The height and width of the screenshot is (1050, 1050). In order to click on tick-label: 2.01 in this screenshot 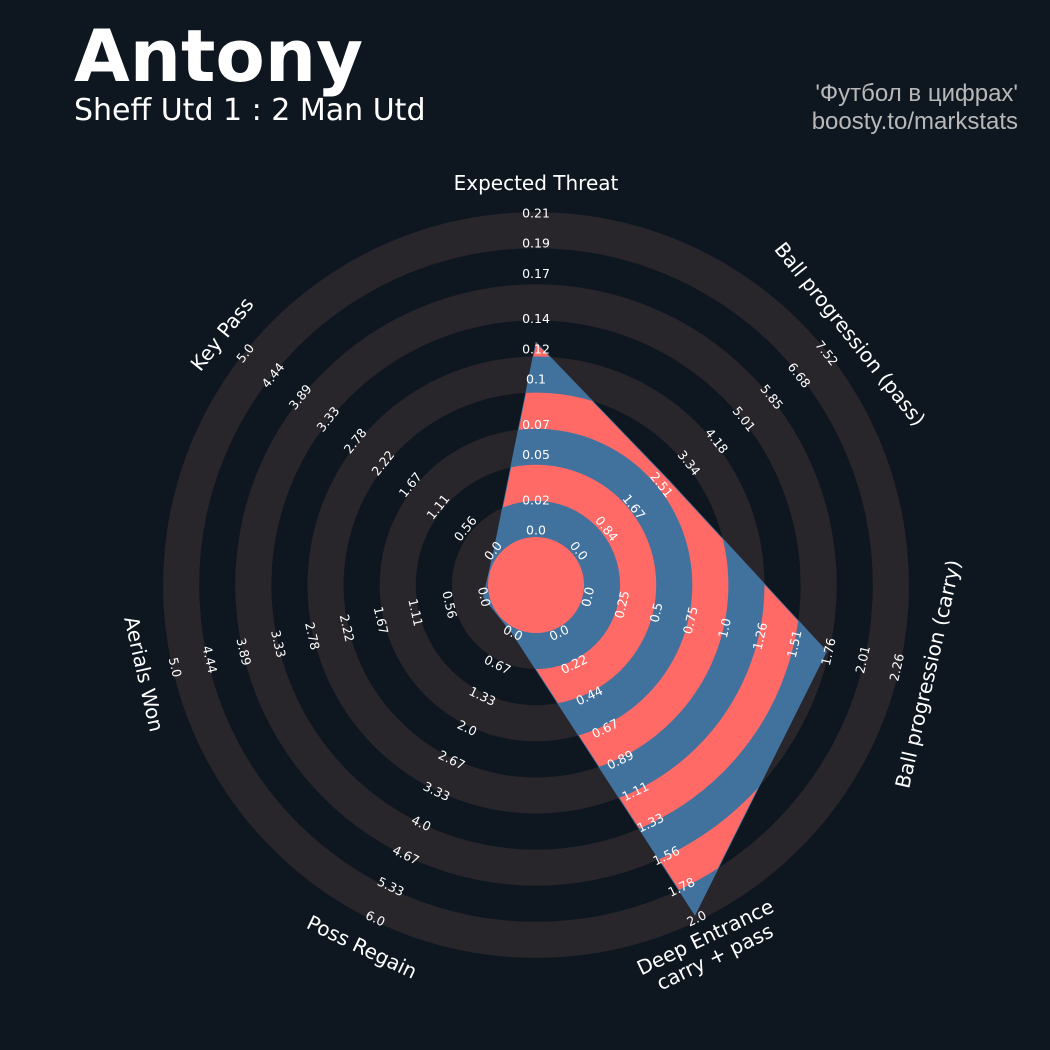, I will do `click(862, 659)`.